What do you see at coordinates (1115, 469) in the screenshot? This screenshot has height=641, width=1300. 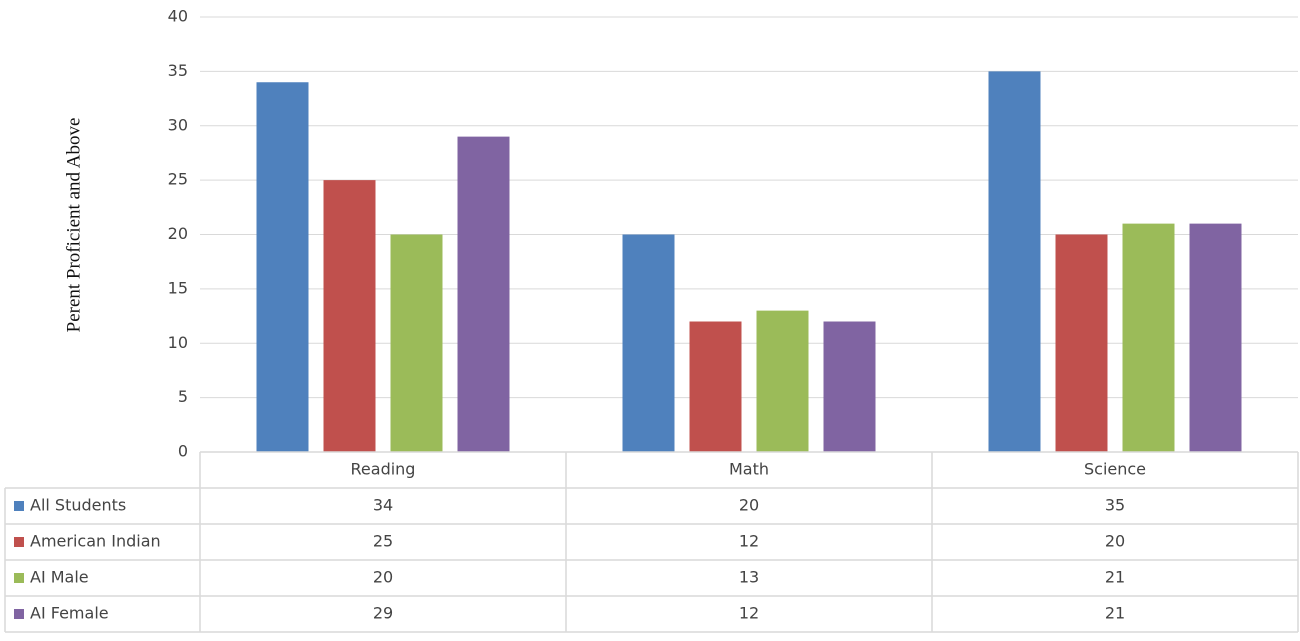 I see `x-tick-label: Science` at bounding box center [1115, 469].